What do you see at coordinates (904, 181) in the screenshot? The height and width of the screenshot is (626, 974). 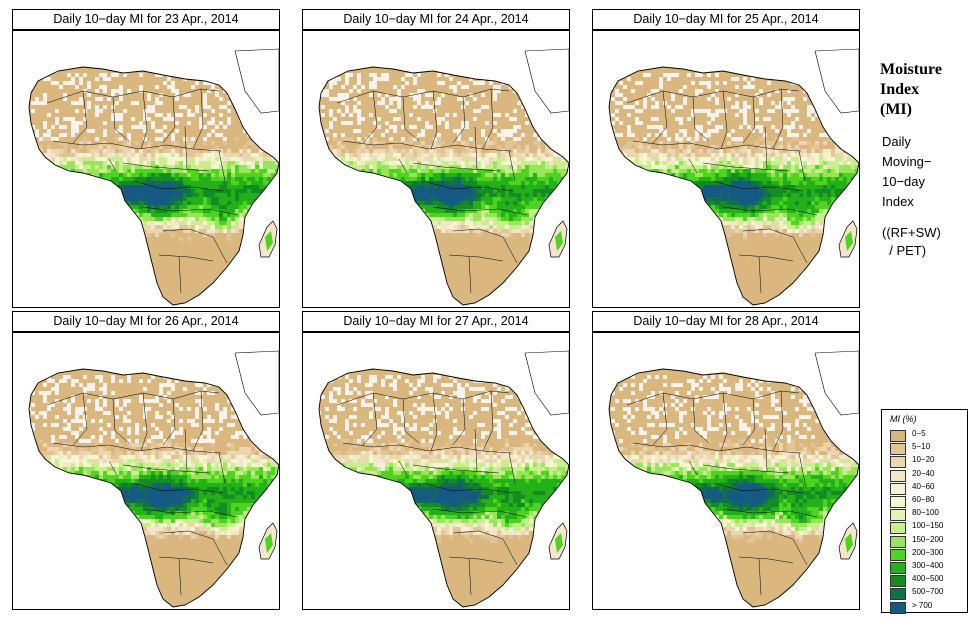 I see `side-desc-line: 10−day` at bounding box center [904, 181].